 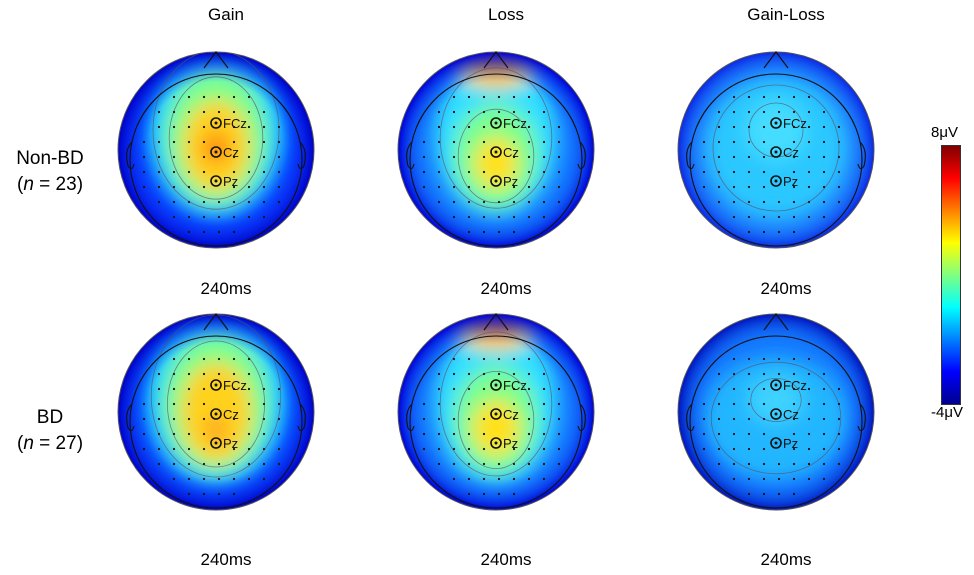 What do you see at coordinates (951, 275) in the screenshot?
I see `colorbar` at bounding box center [951, 275].